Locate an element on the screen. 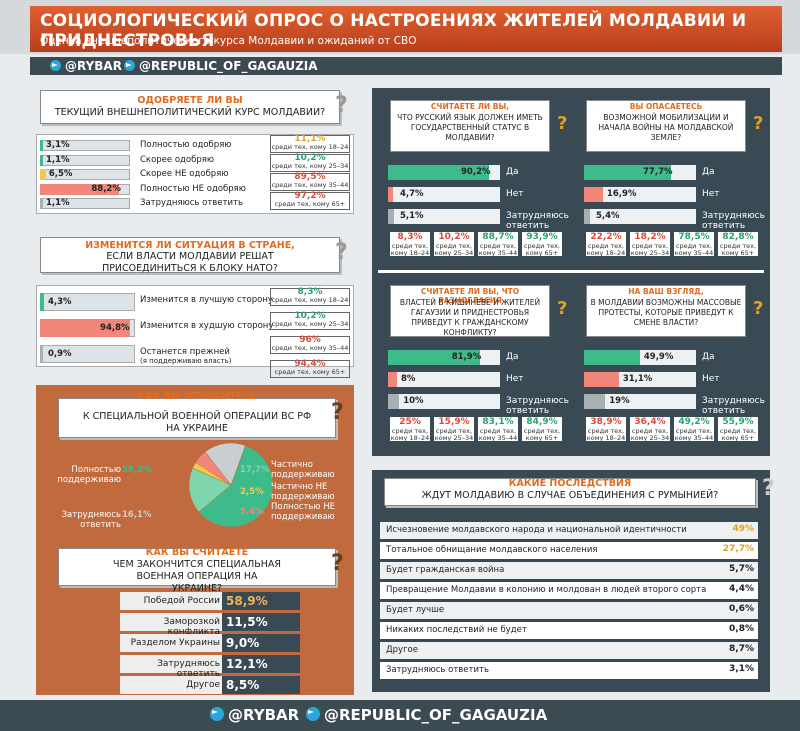 The image size is (800, 731). q7-stat-age: среди тех, кому 25–34 is located at coordinates (454, 434).